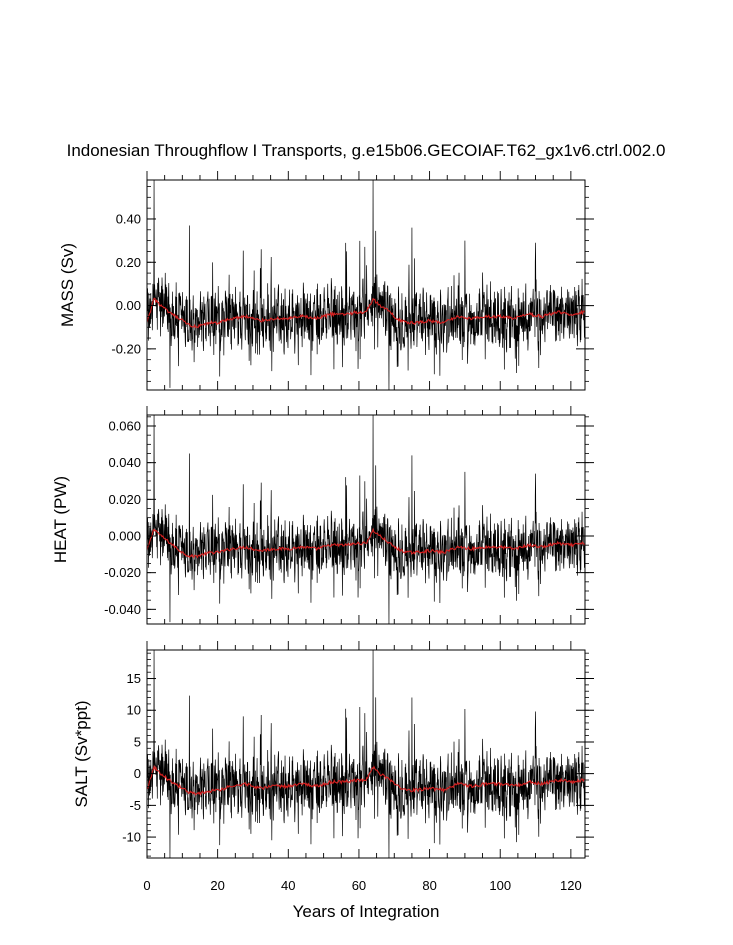 The image size is (733, 945). I want to click on x-tick-label: 0, so click(146, 885).